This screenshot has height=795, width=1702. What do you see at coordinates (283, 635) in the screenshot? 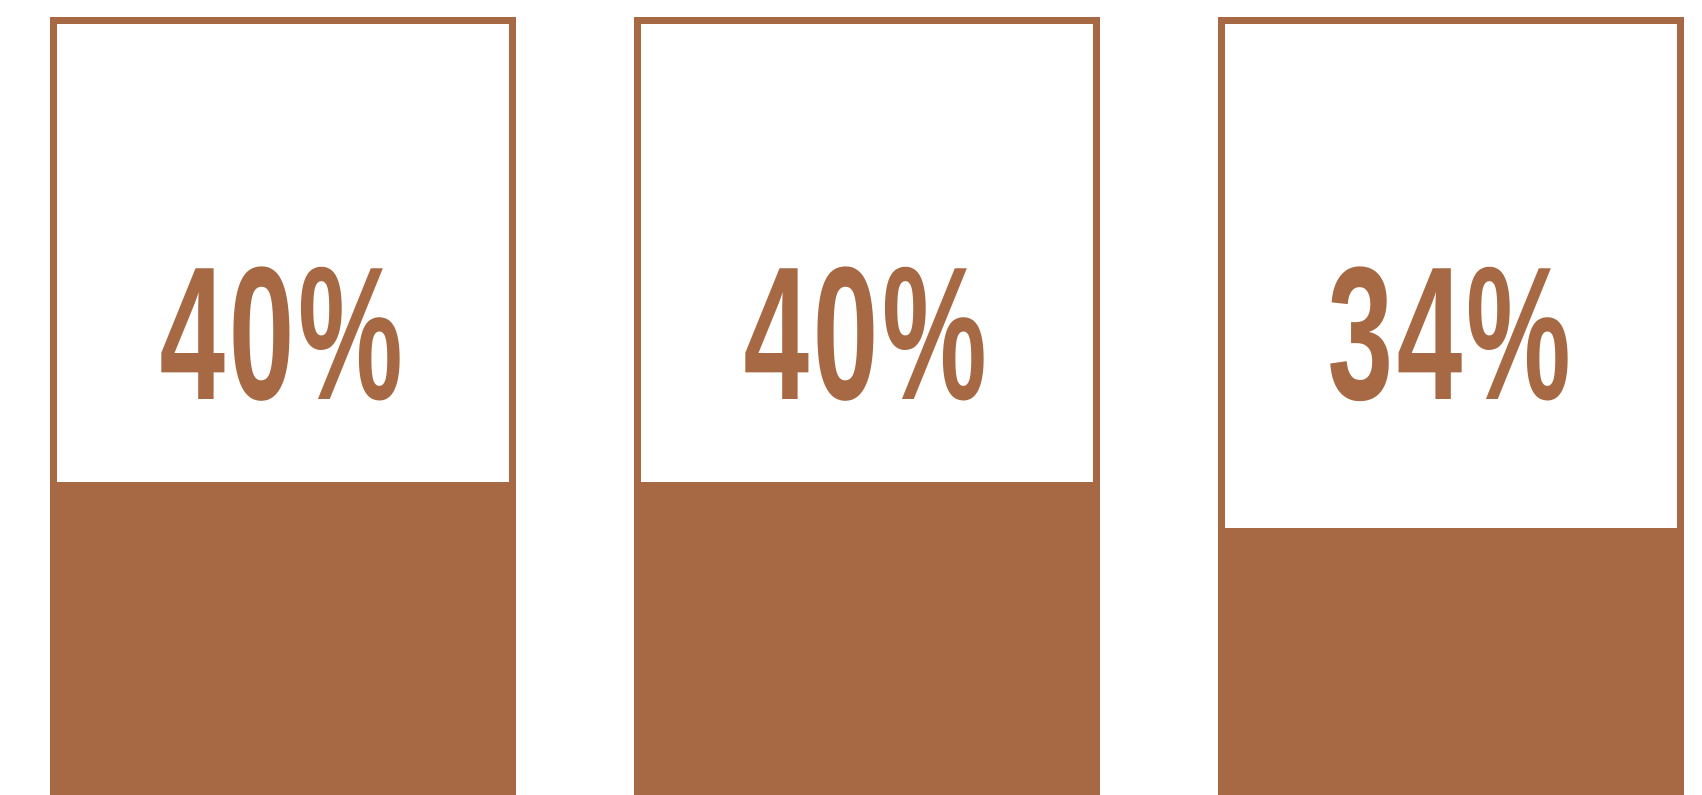
I see `gauge-1-fill-bar` at bounding box center [283, 635].